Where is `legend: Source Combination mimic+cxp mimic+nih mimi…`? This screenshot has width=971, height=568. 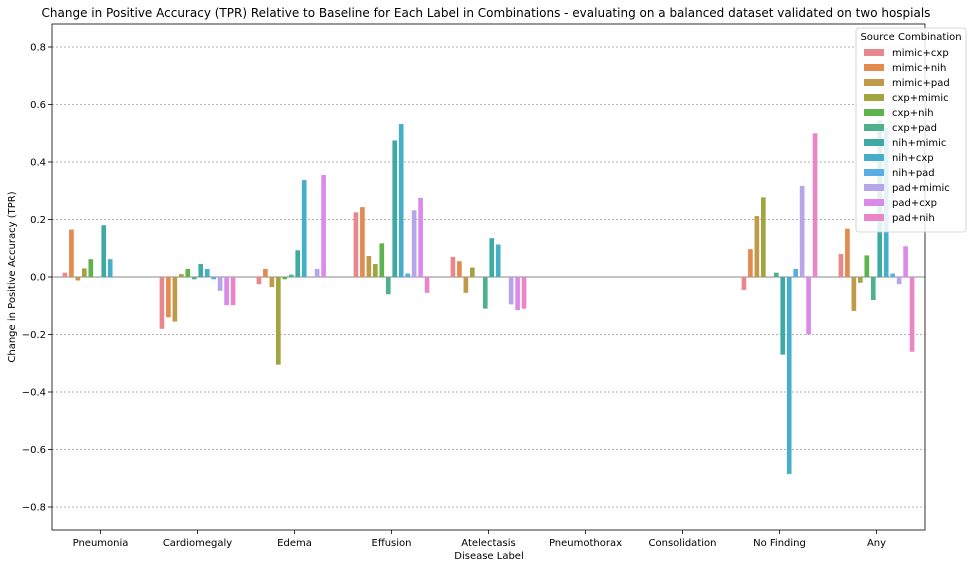
legend: Source Combination mimic+cxp mimic+nih mimi… is located at coordinates (911, 130).